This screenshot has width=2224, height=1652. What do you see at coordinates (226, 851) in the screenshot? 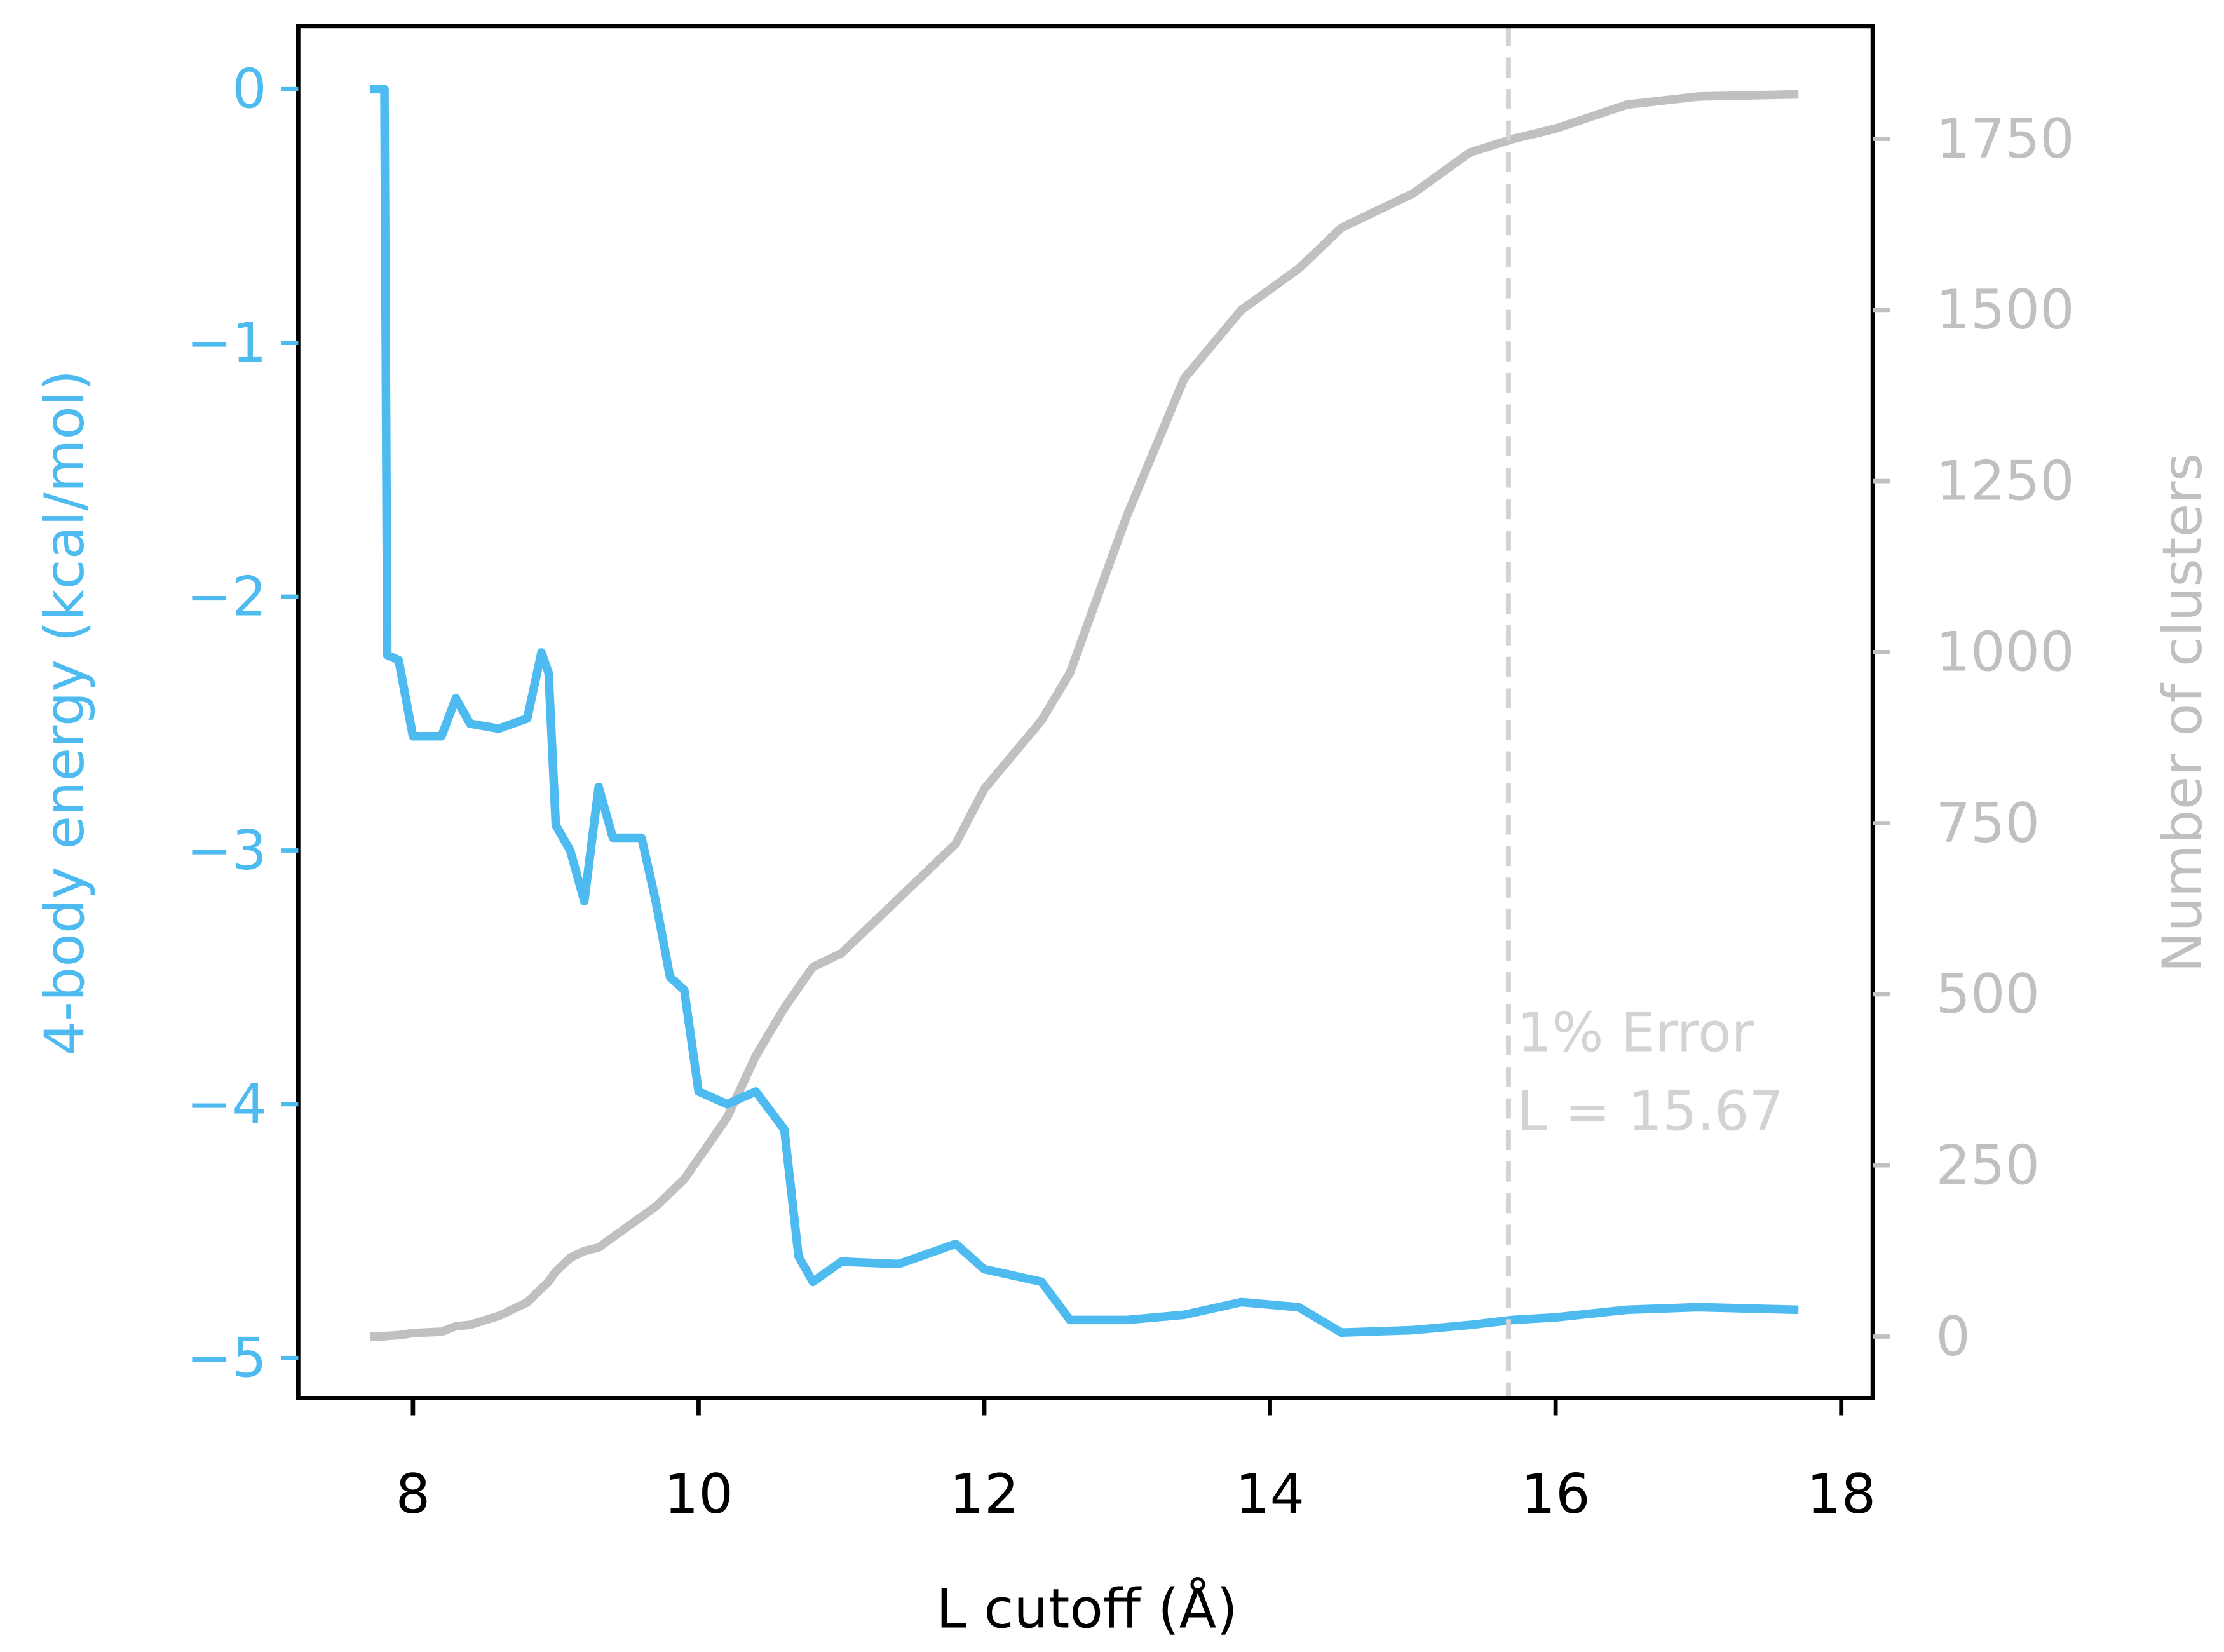
I see `y-tick-label: −3` at bounding box center [226, 851].